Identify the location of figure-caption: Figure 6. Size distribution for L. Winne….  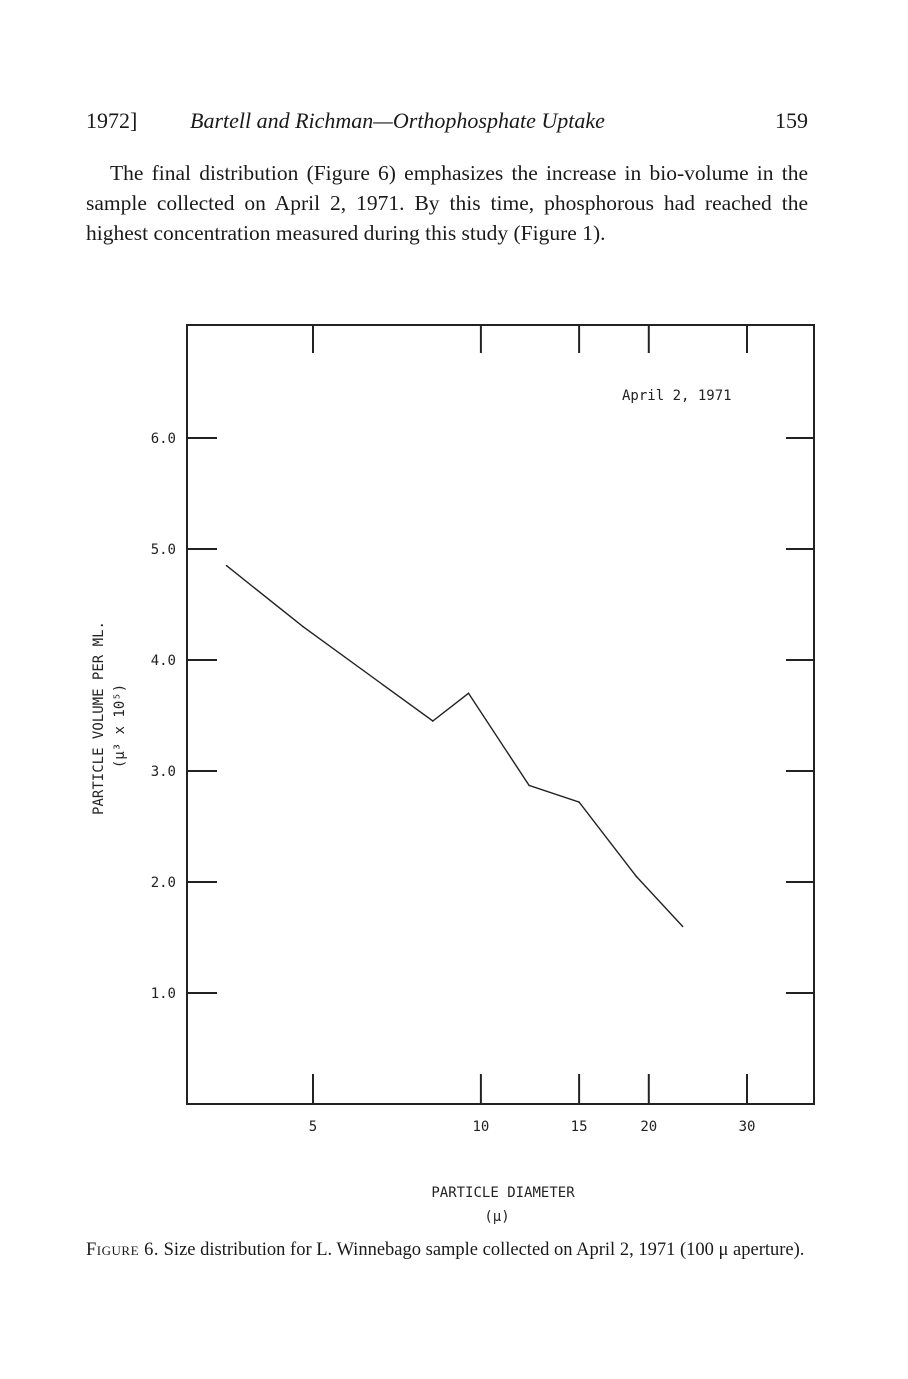
(452, 1250).